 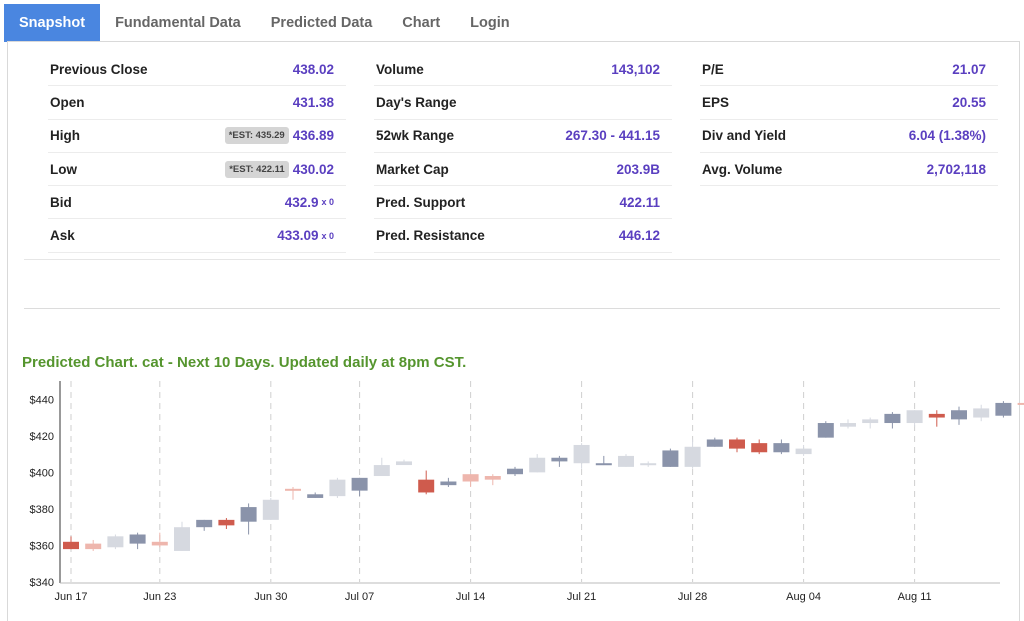 I want to click on stat-ask: Ask 433.09 x 0, so click(x=197, y=236).